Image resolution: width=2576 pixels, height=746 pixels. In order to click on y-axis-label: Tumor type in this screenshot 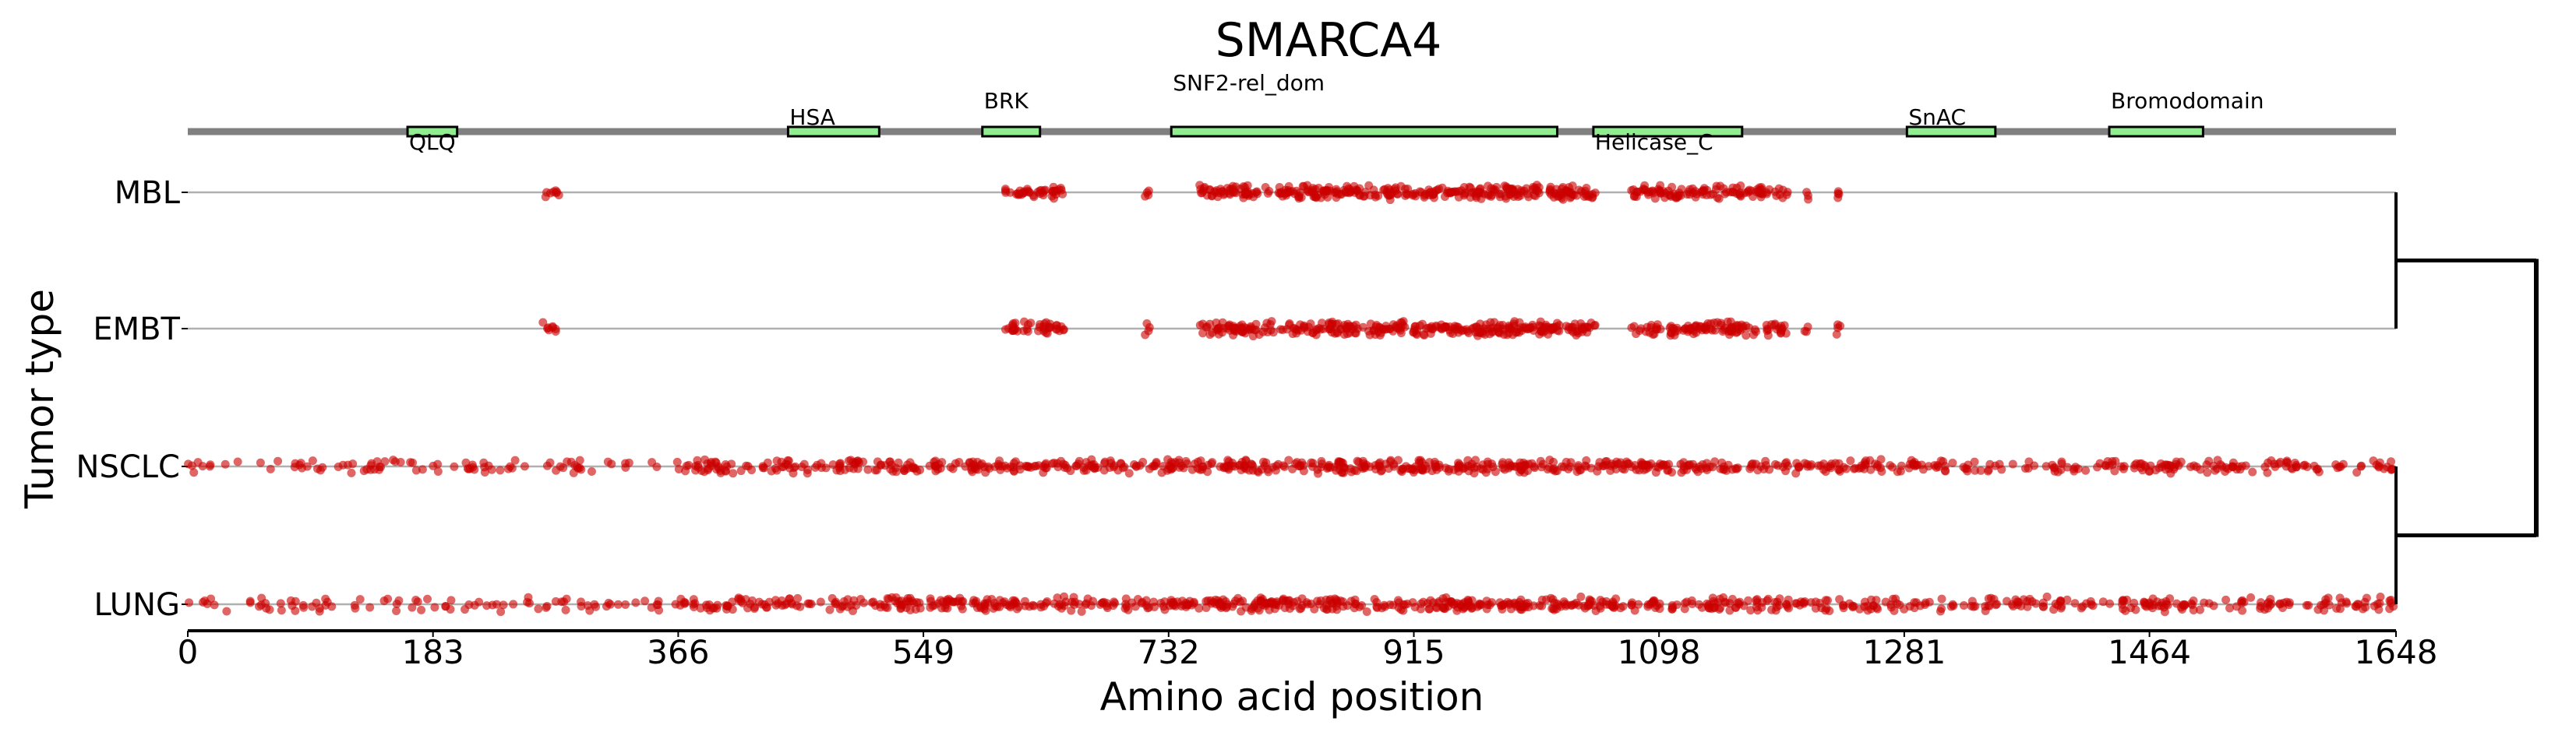, I will do `click(39, 399)`.